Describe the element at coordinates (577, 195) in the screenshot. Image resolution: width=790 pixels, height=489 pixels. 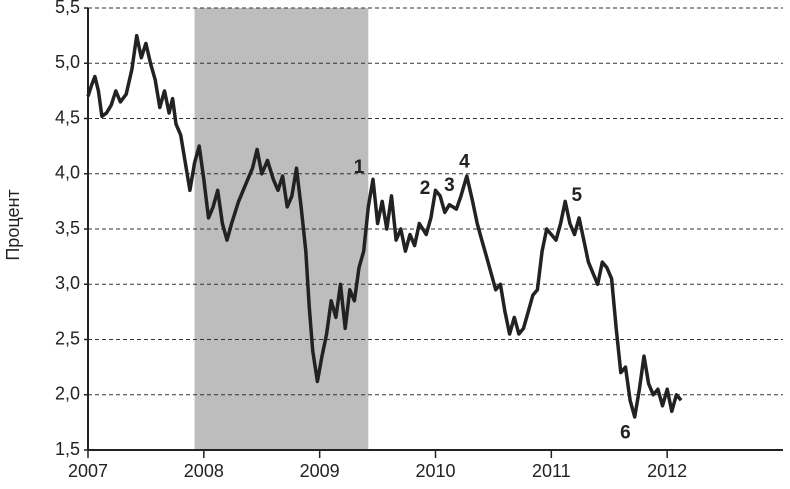
I see `annotation: 5` at that location.